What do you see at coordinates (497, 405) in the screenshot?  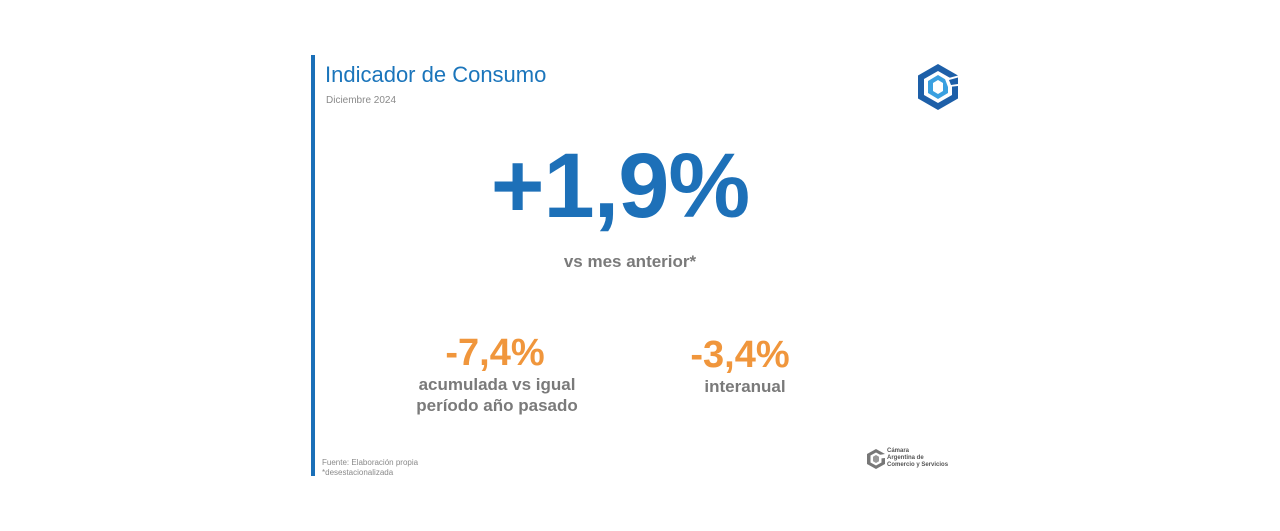 I see `accumulated-label-line2: período año pasado` at bounding box center [497, 405].